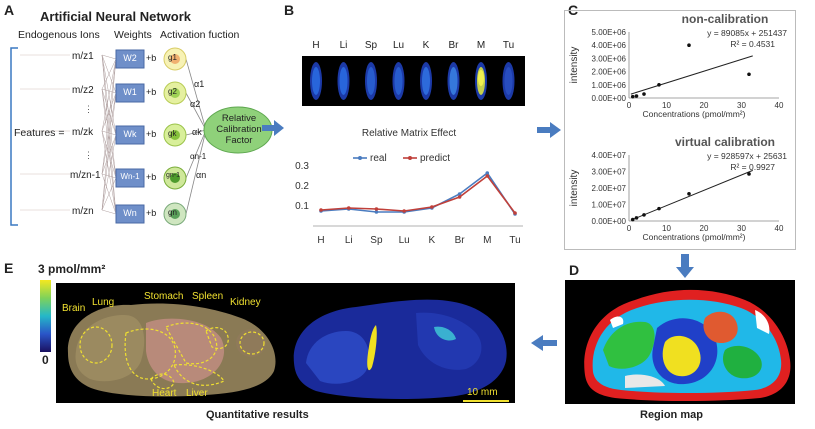  Describe the element at coordinates (239, 129) in the screenshot. I see `output-label: Relative Calibration Factor` at that location.